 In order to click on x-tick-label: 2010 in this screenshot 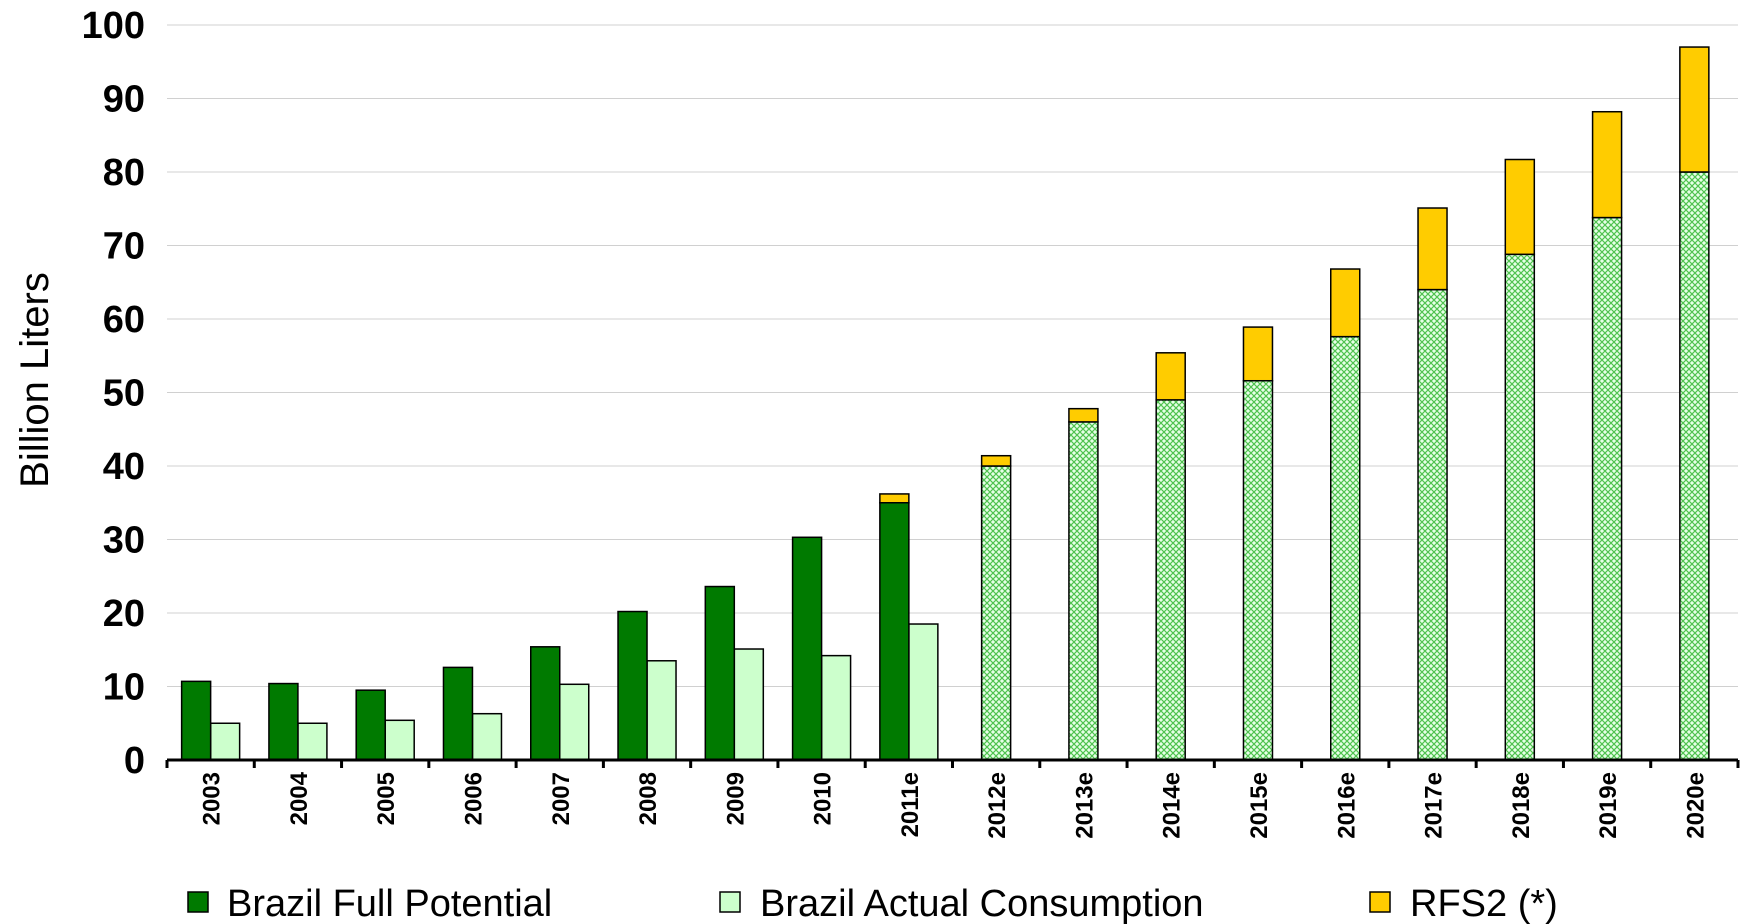, I will do `click(823, 798)`.